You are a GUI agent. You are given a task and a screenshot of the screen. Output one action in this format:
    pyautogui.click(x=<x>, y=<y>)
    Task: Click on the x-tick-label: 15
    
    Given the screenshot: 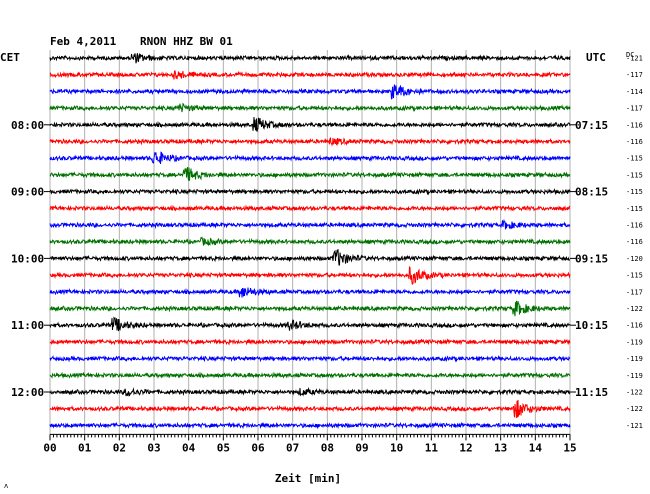 What is the action you would take?
    pyautogui.click(x=569, y=447)
    